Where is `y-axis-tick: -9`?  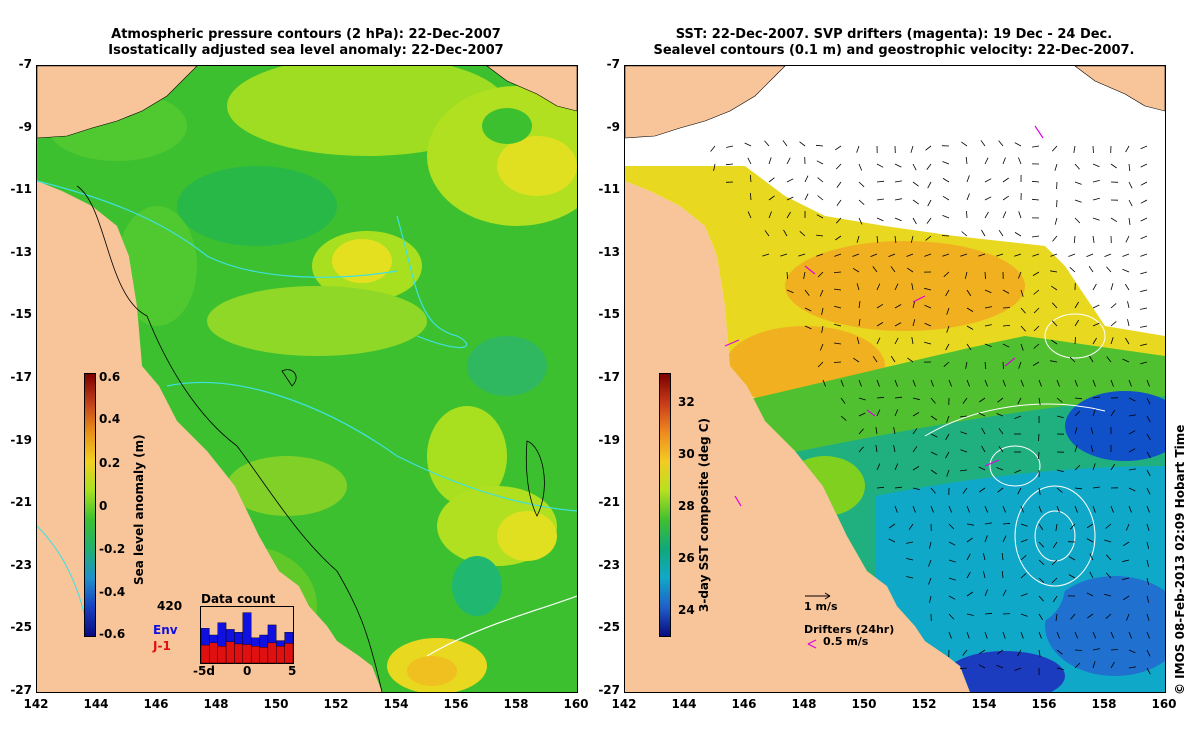
y-axis-tick: -9 is located at coordinates (25, 126).